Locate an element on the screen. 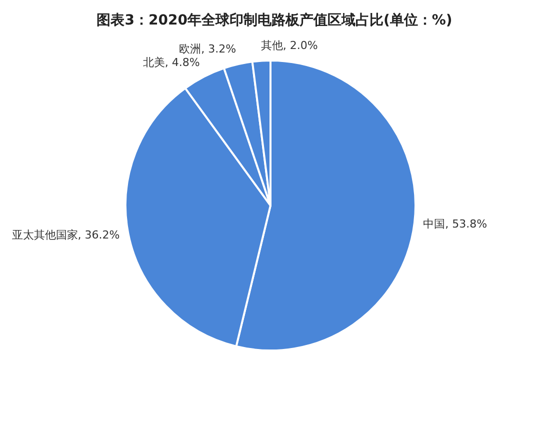 This screenshot has width=548, height=432. chart-title: 图表3：2020年全球印制电路板产值区域占比(单位：%) is located at coordinates (274, 20).